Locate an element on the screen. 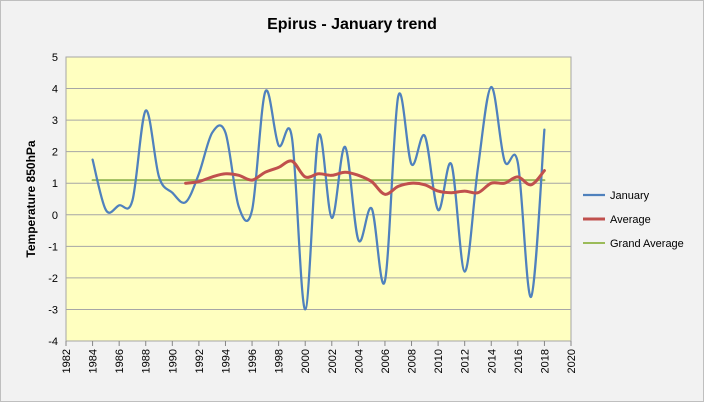  x-tick-label: 2010 is located at coordinates (439, 361).